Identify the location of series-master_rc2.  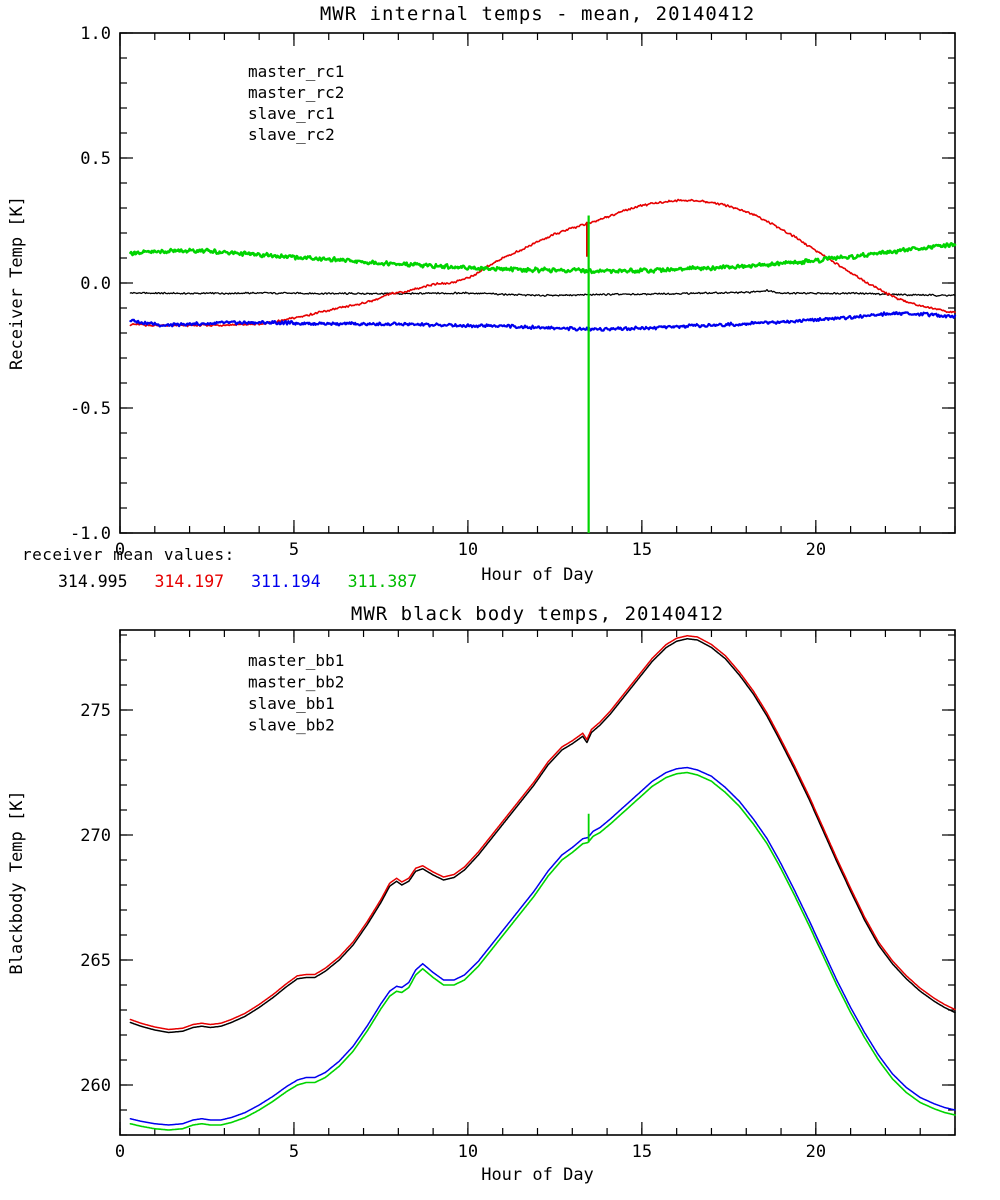
(542, 263).